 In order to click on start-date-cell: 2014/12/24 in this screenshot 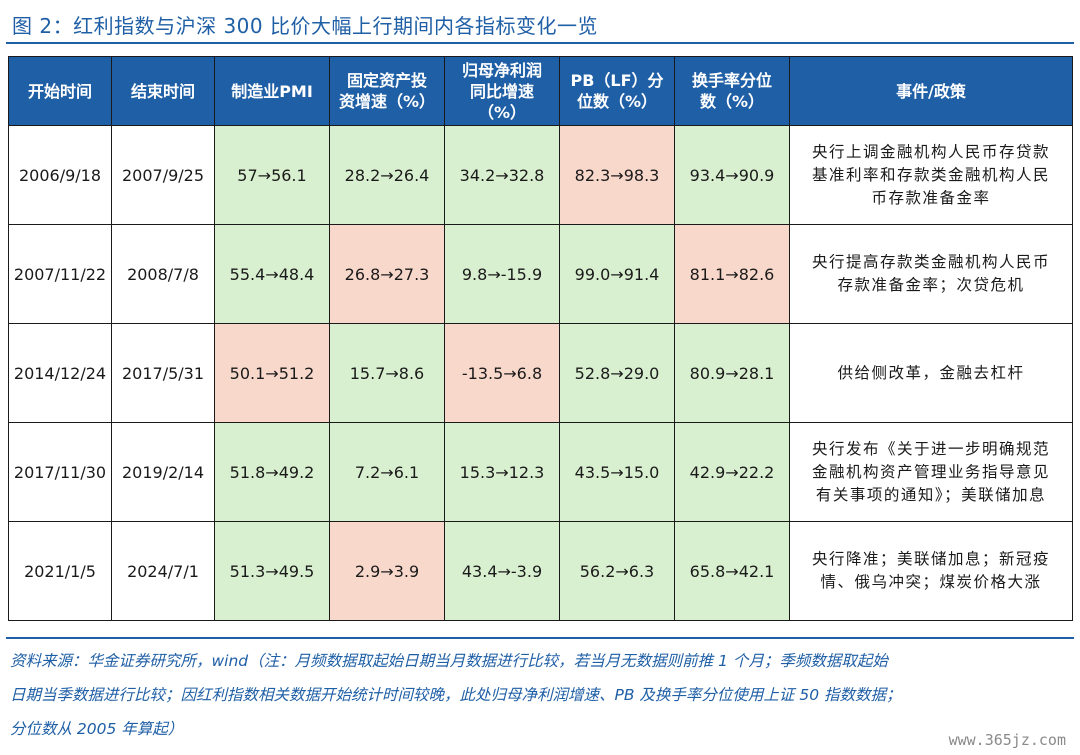, I will do `click(60, 373)`.